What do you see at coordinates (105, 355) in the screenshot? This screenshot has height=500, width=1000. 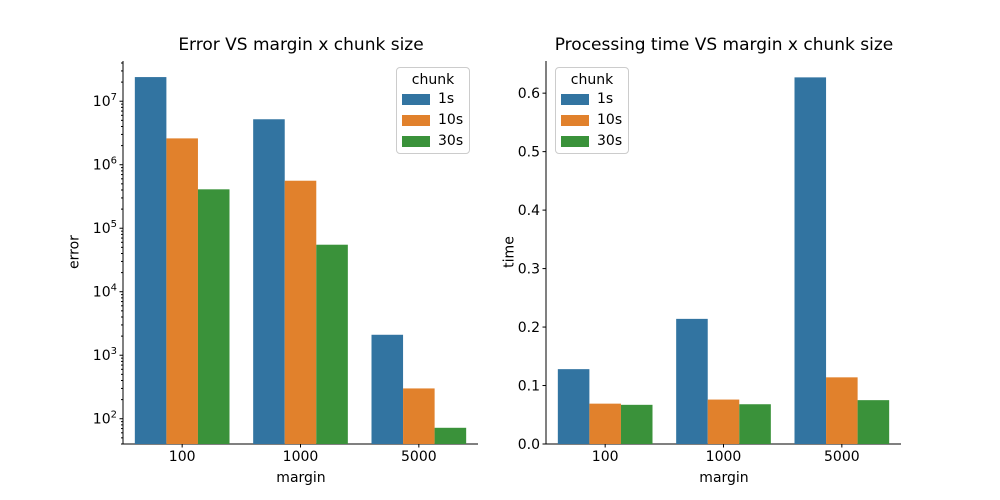 I see `y-tick-label: 10³` at bounding box center [105, 355].